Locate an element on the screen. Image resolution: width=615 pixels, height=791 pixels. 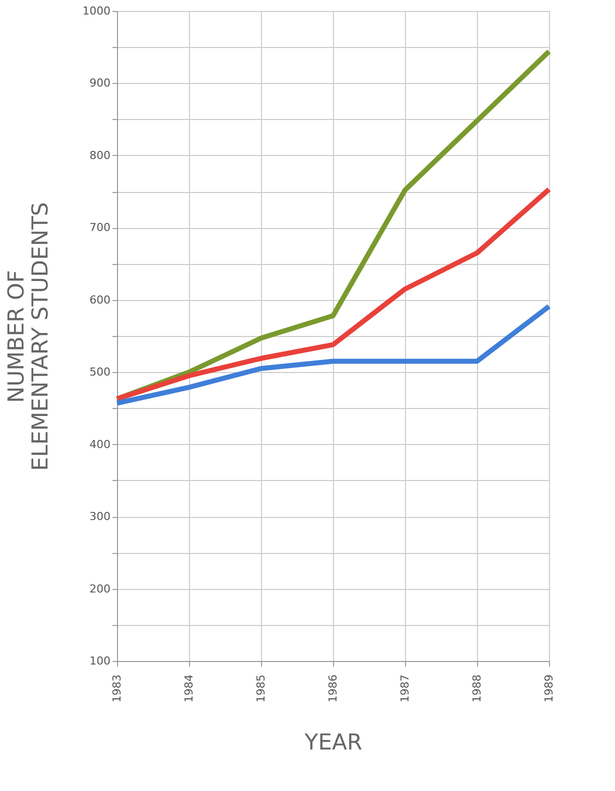
x-tick-label: 1987 is located at coordinates (405, 688).